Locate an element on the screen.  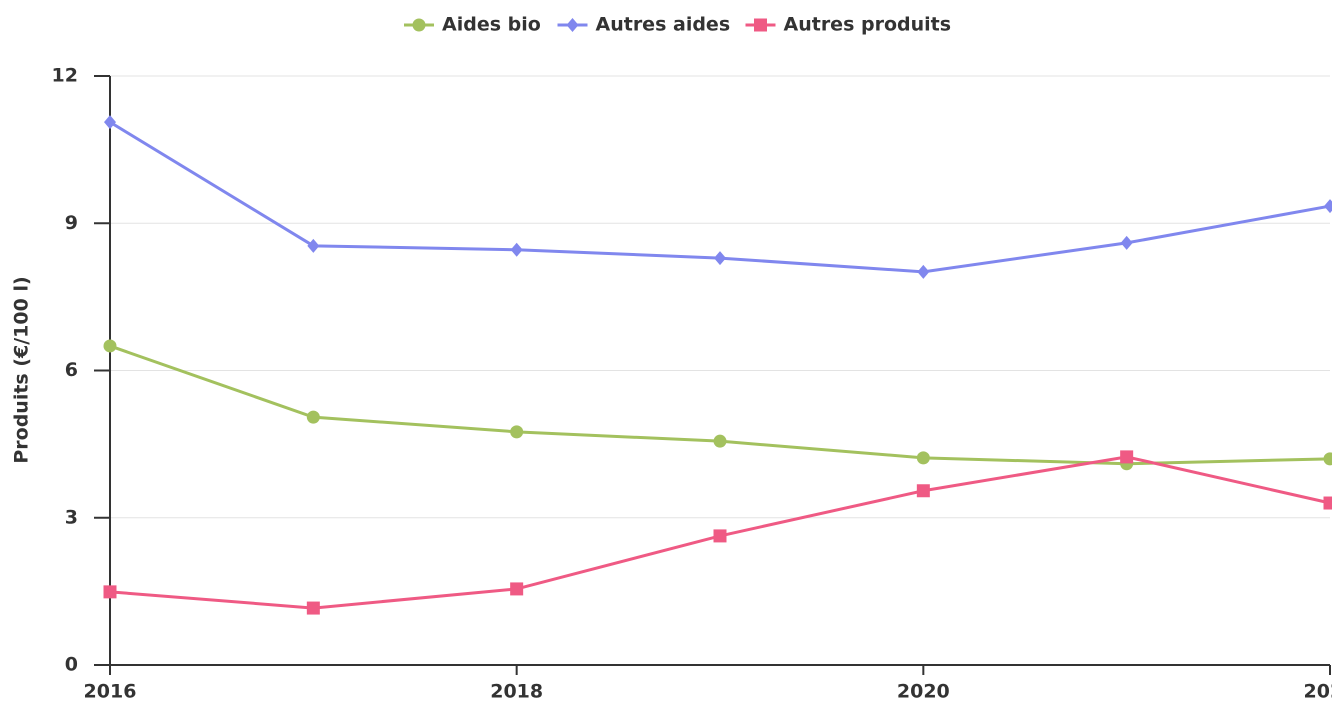
legend-label: Autres aides is located at coordinates (663, 25).